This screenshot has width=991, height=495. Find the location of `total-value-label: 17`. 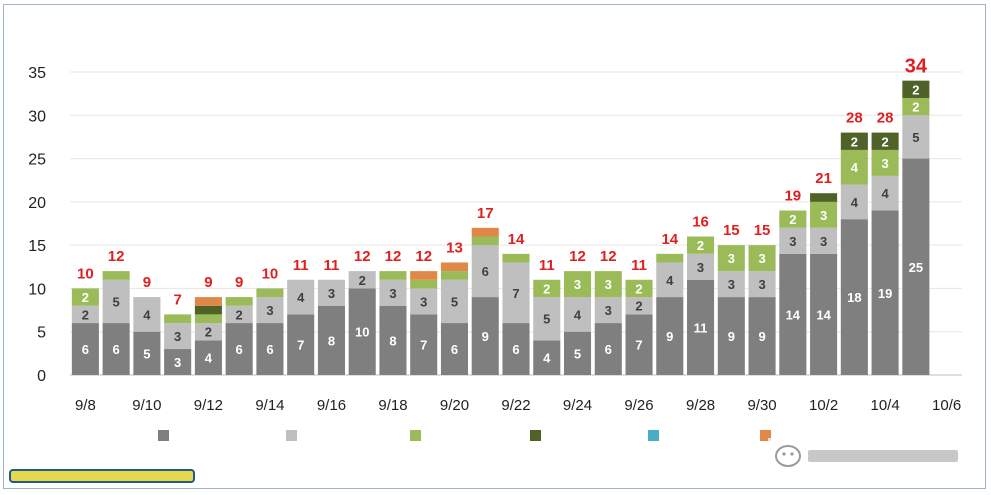

total-value-label: 17 is located at coordinates (485, 213).